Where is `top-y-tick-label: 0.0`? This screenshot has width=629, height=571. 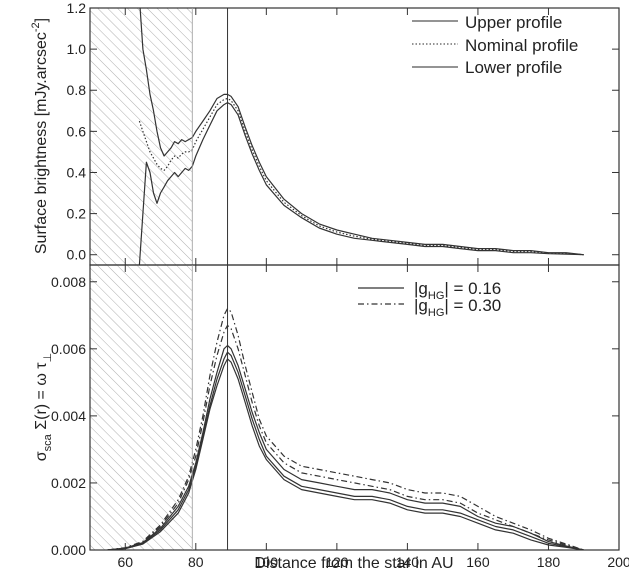
top-y-tick-label: 0.0 is located at coordinates (77, 255).